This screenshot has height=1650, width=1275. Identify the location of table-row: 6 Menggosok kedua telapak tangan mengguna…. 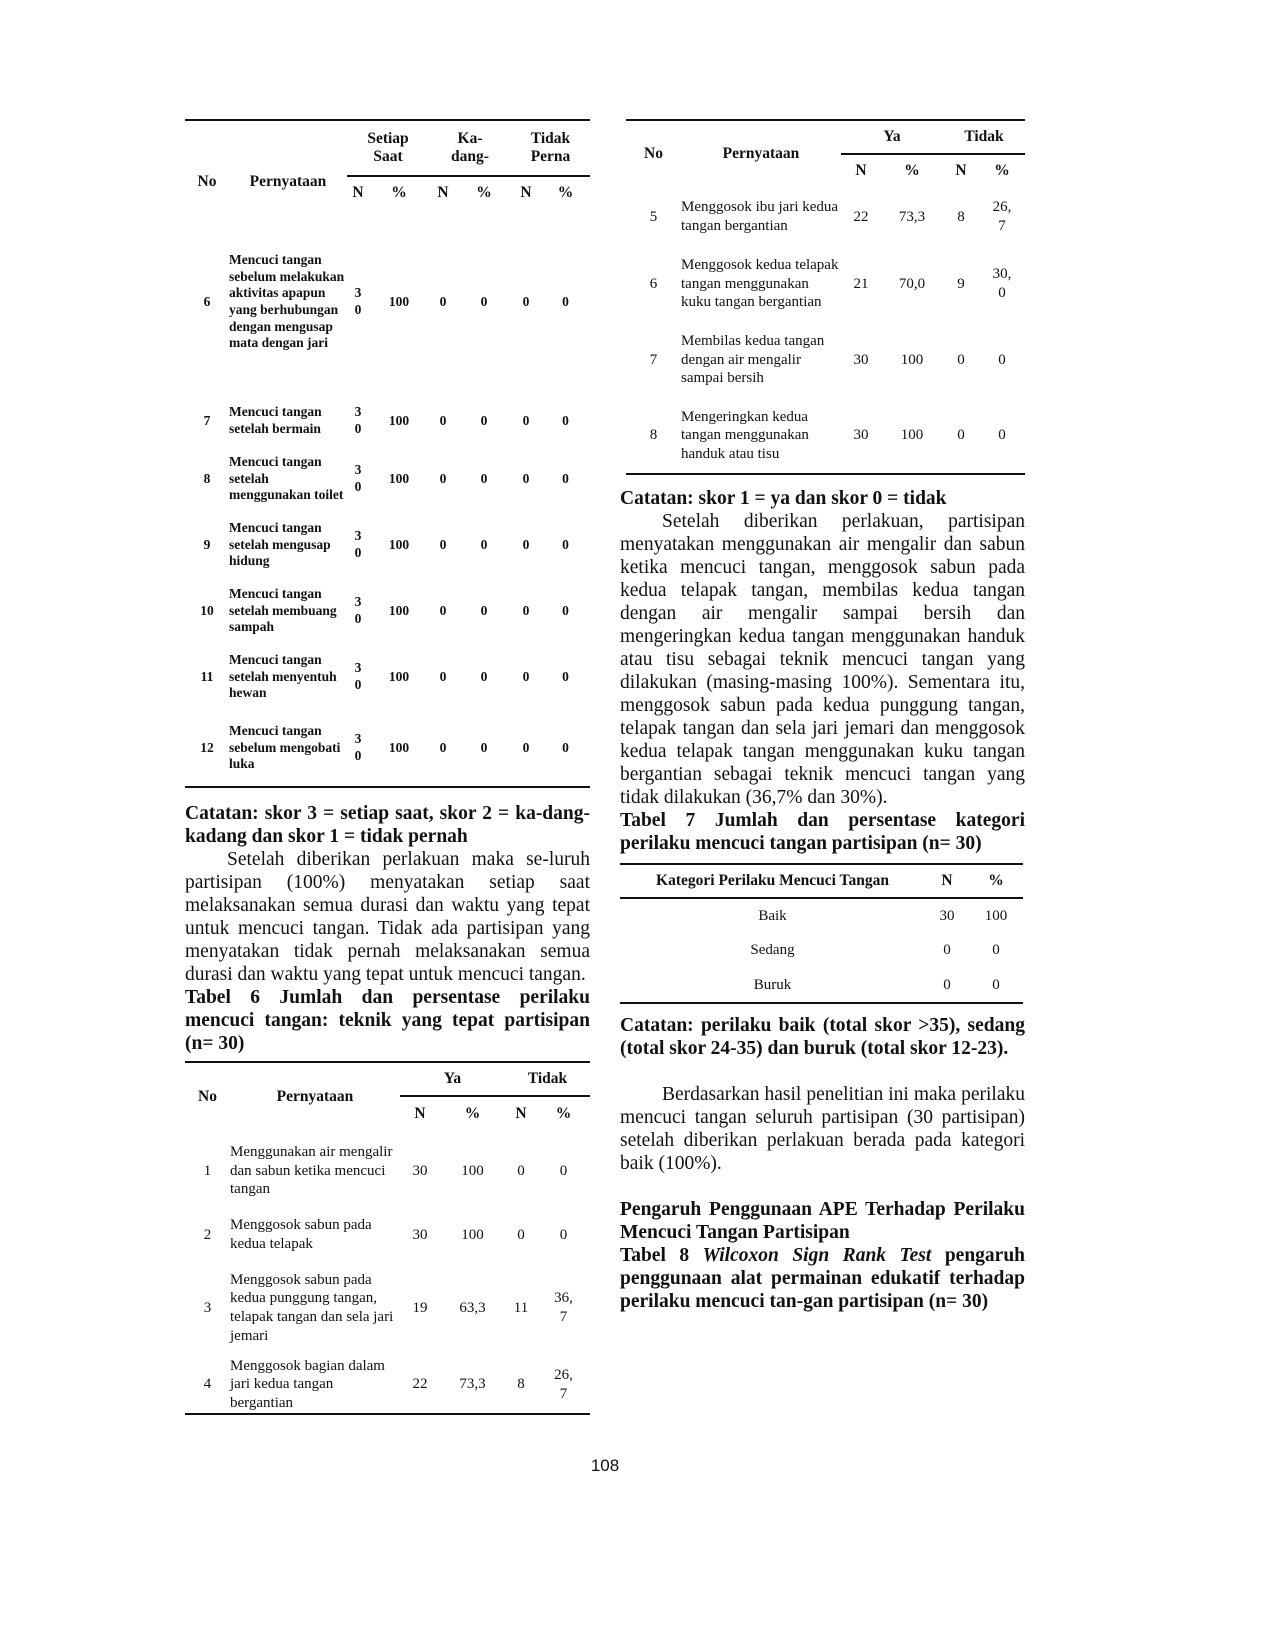
(825, 284).